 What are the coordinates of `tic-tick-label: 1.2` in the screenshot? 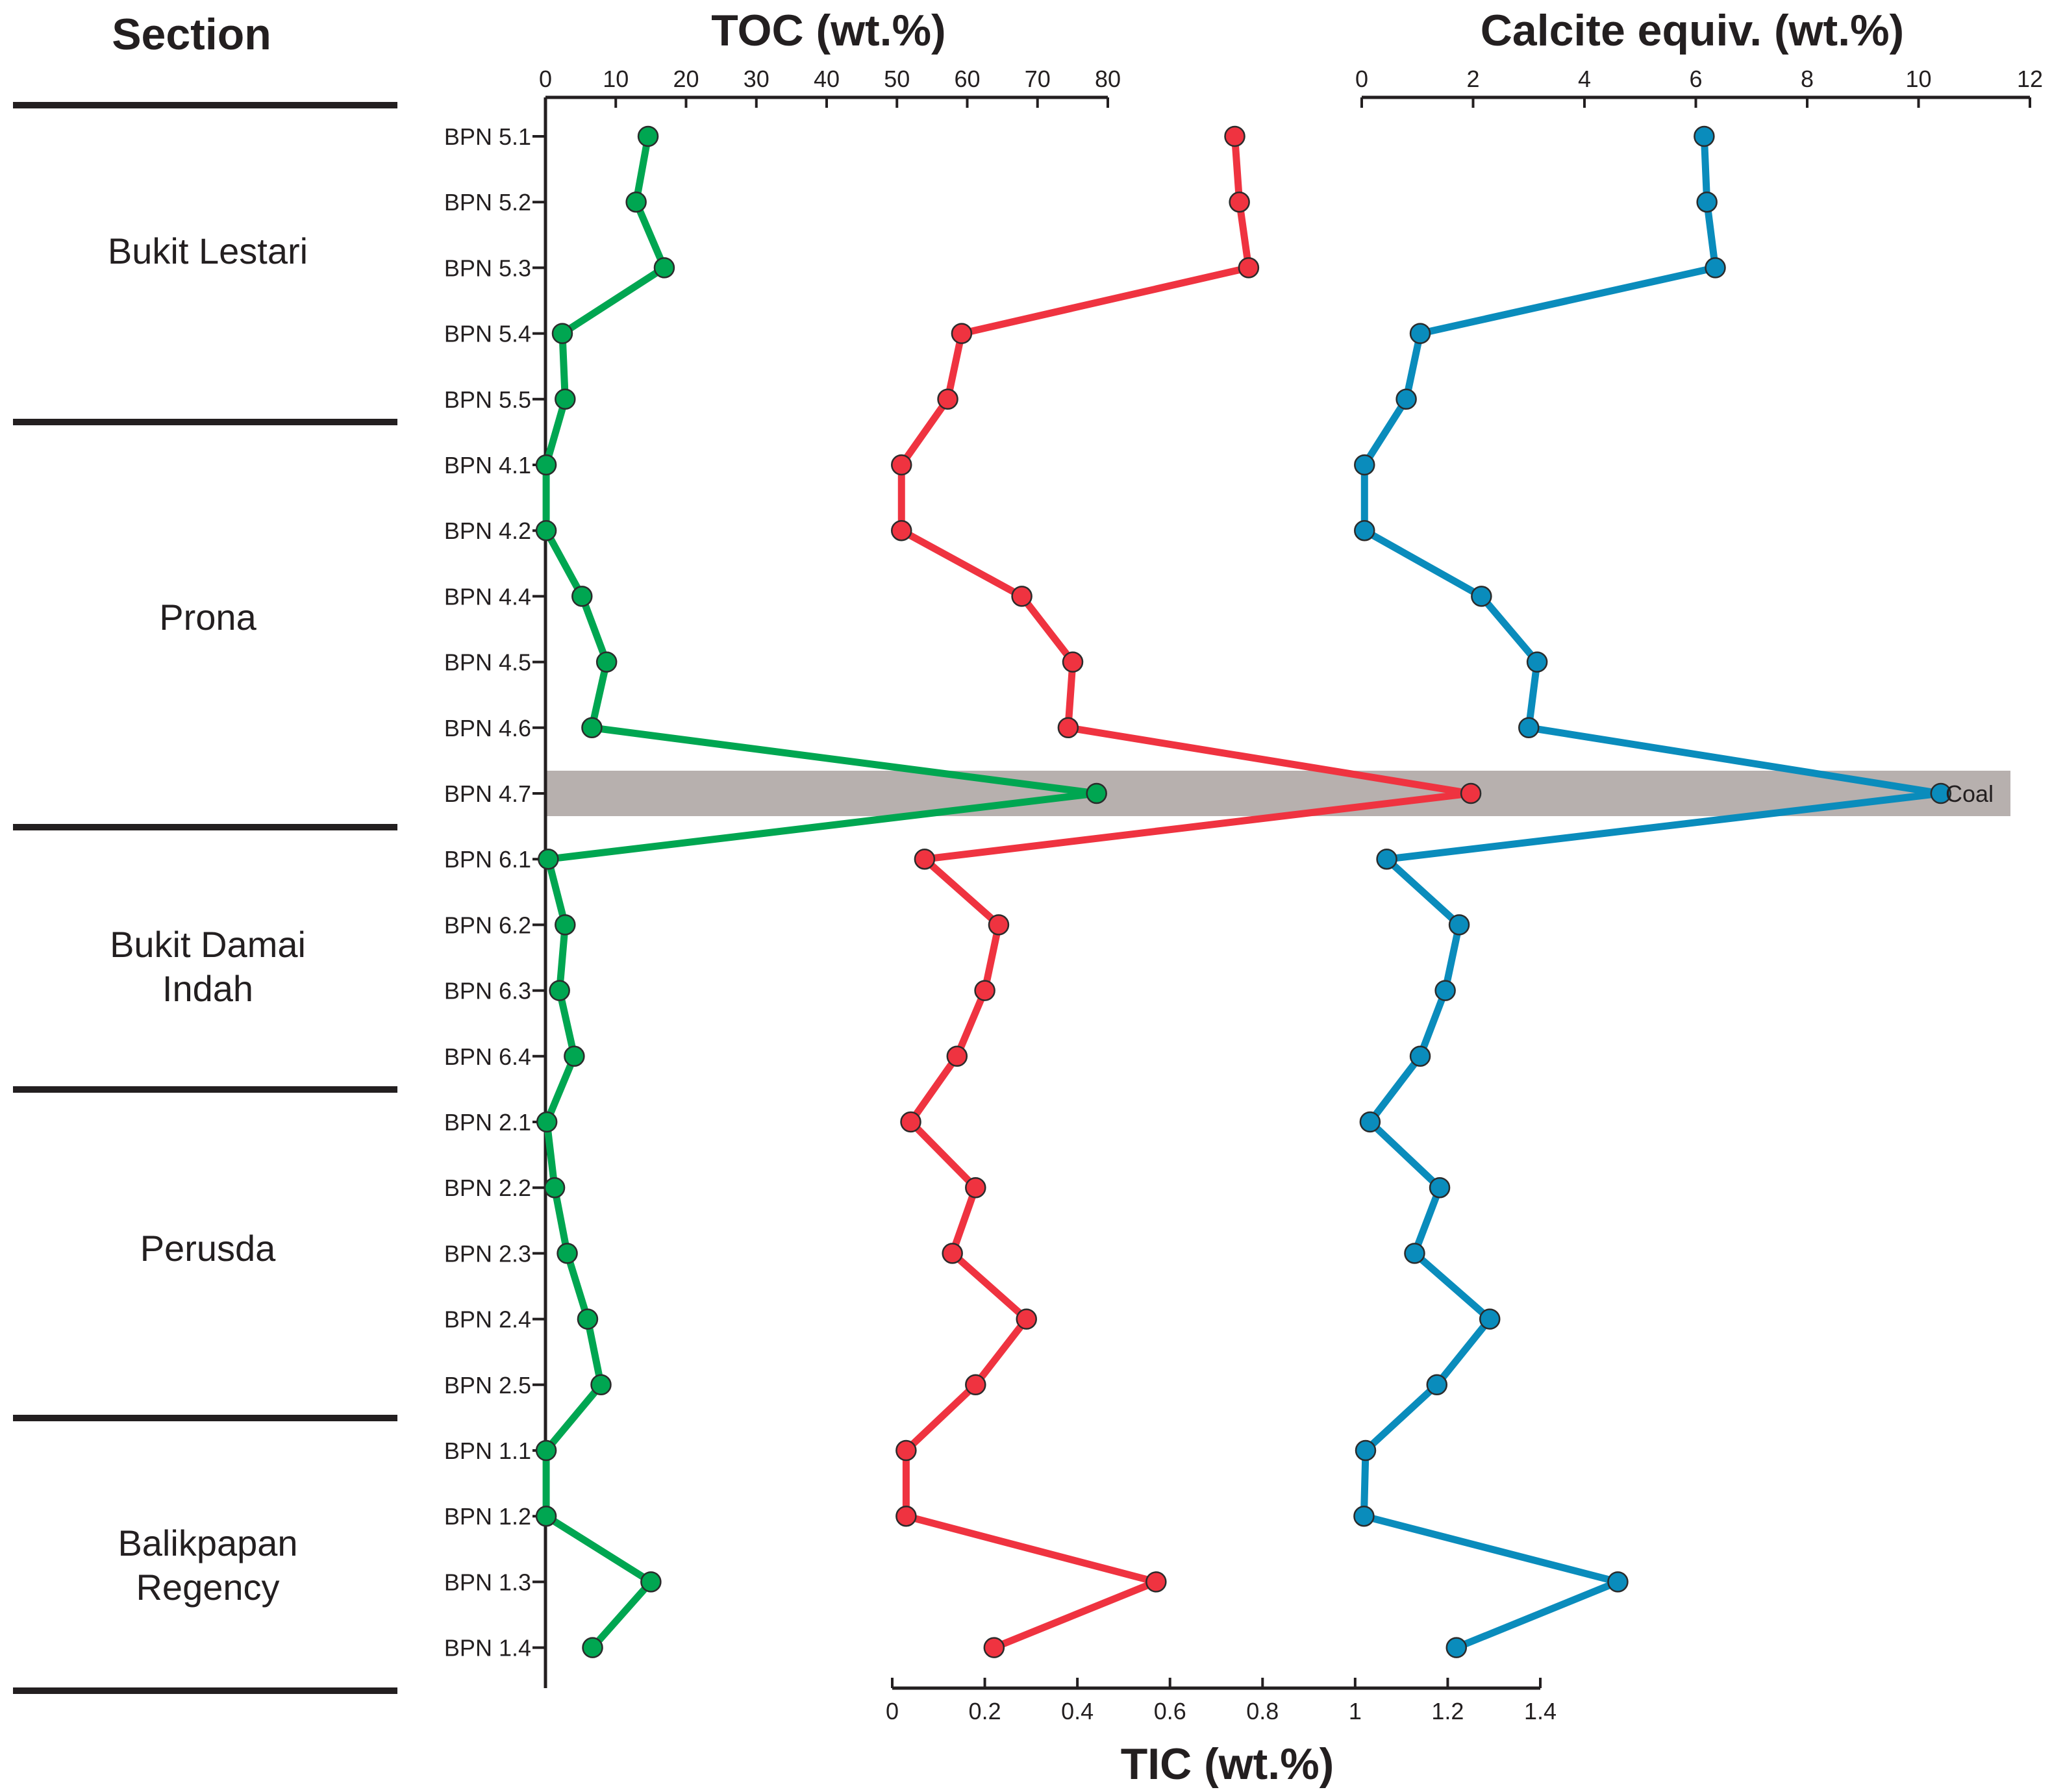 It's located at (1447, 1711).